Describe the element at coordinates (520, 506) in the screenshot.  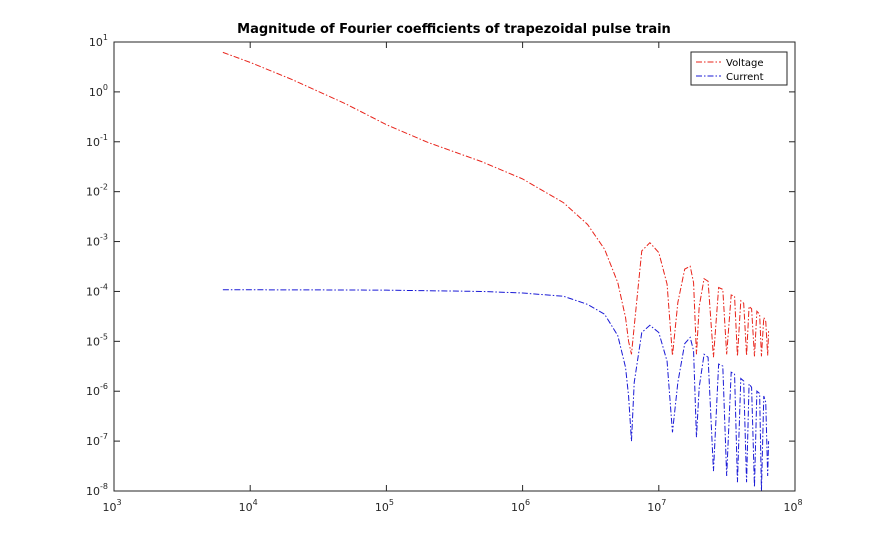
I see `x-tick-label: 10⁶` at that location.